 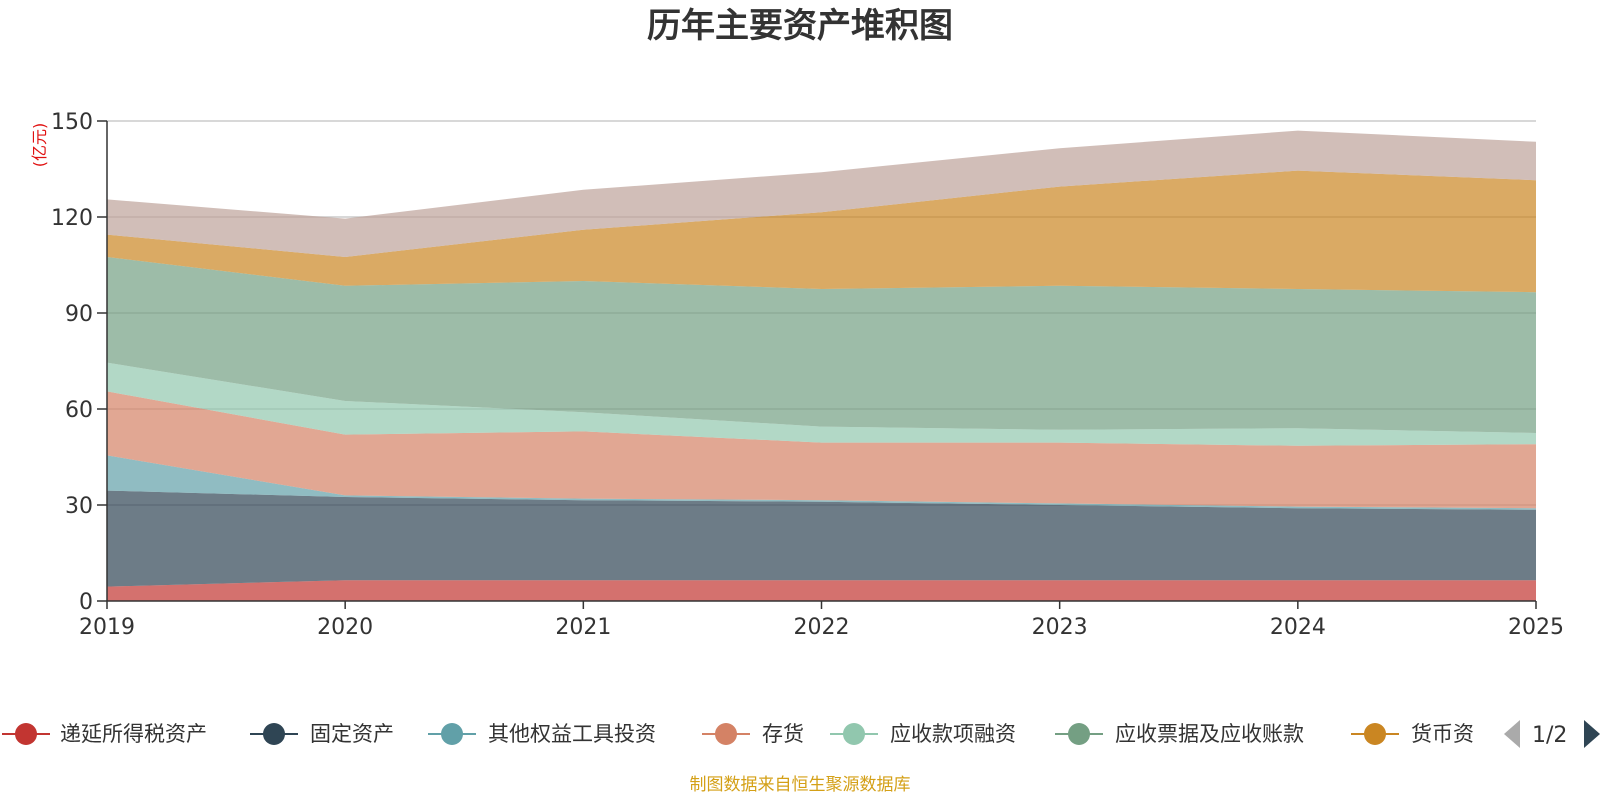 I want to click on legend-label: 递延所得税资产, so click(x=133, y=734).